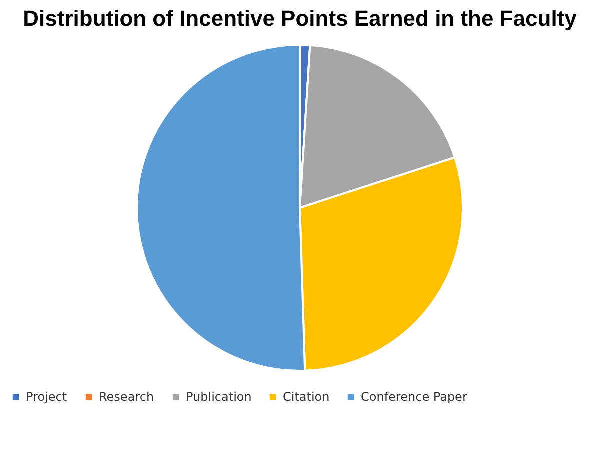 Image resolution: width=605 pixels, height=449 pixels. I want to click on legend-label: Conference Paper, so click(414, 397).